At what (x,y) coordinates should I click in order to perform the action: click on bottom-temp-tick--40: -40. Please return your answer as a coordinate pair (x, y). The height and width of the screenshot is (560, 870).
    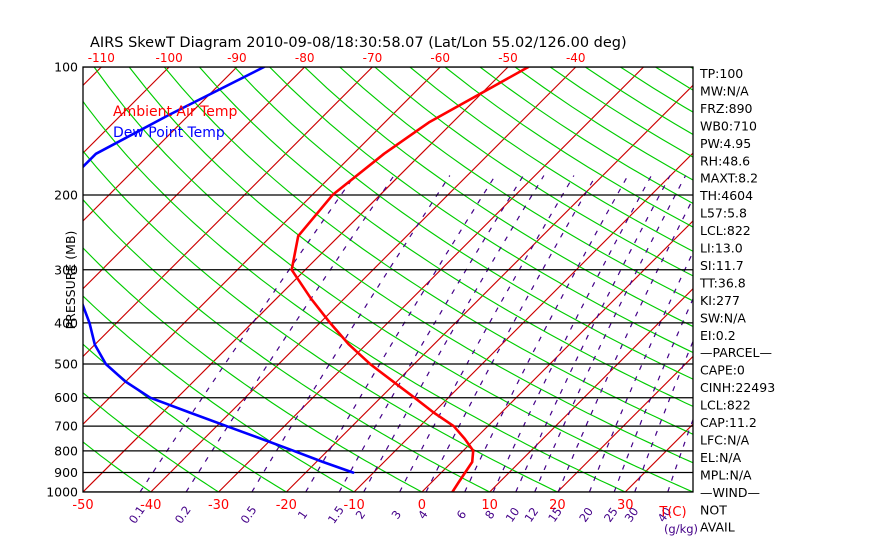
    Looking at the image, I should click on (150, 505).